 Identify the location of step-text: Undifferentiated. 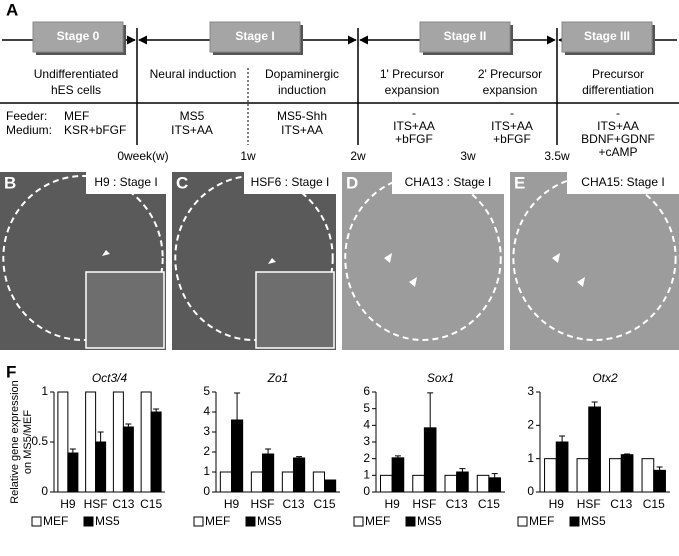
(76, 74).